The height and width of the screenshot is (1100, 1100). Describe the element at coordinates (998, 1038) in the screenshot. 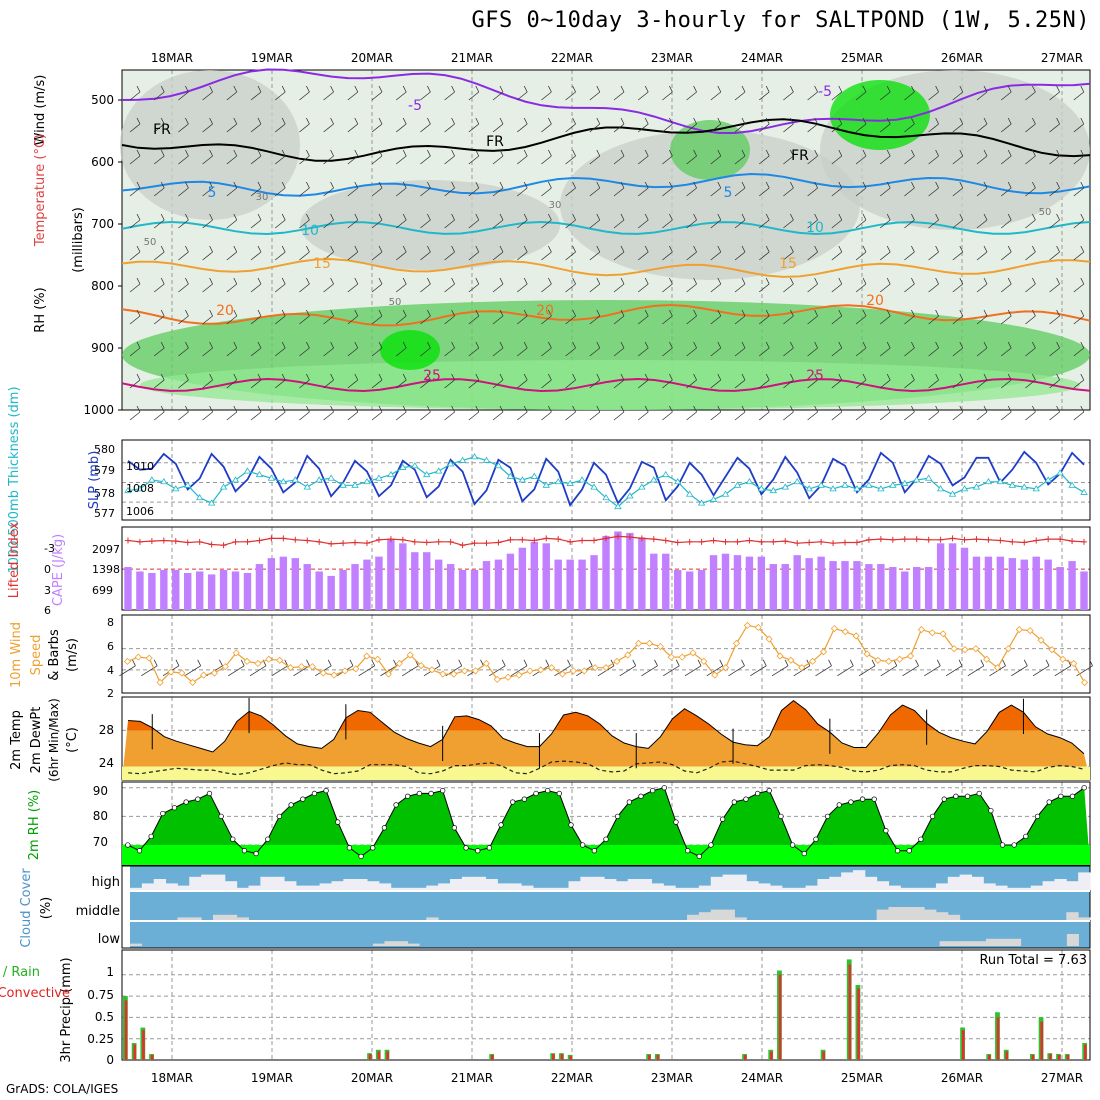

I see `precip-convective-bar` at that location.